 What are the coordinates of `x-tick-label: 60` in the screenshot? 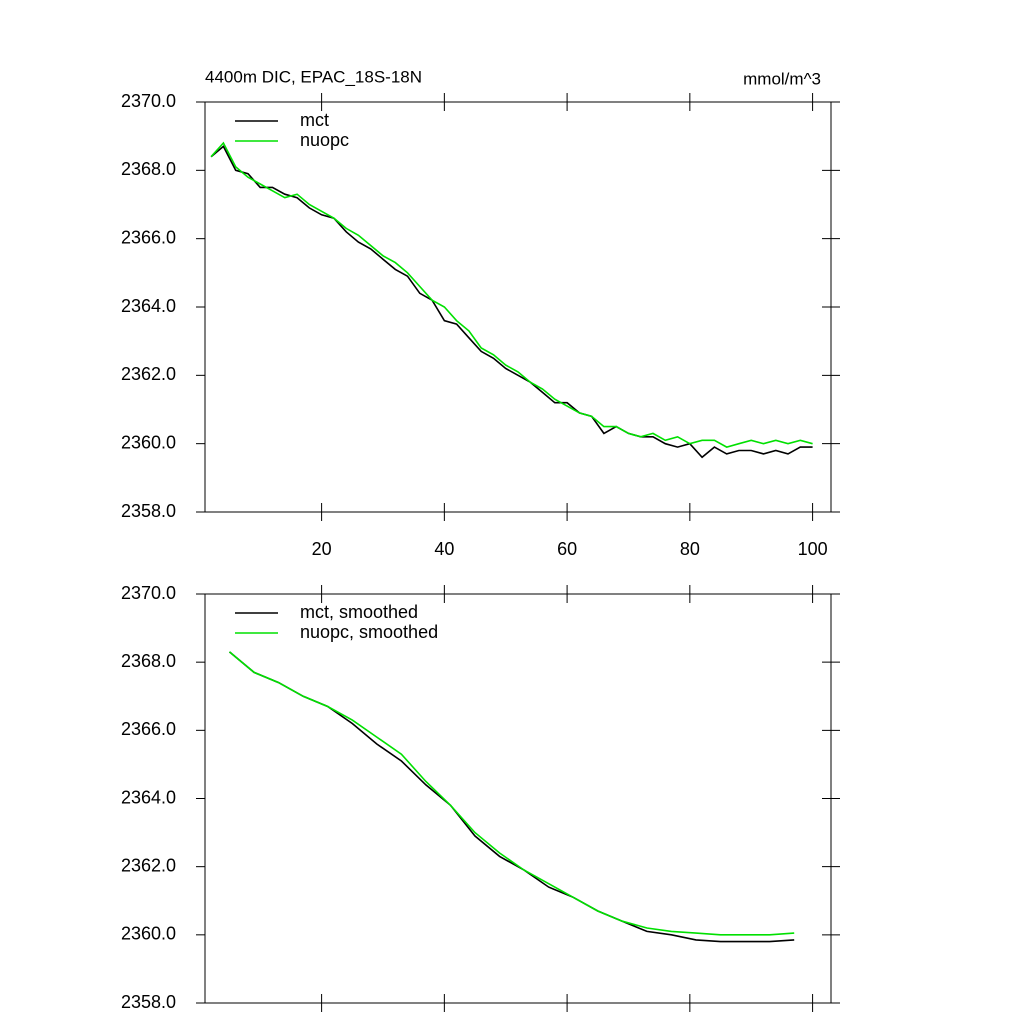 It's located at (567, 549).